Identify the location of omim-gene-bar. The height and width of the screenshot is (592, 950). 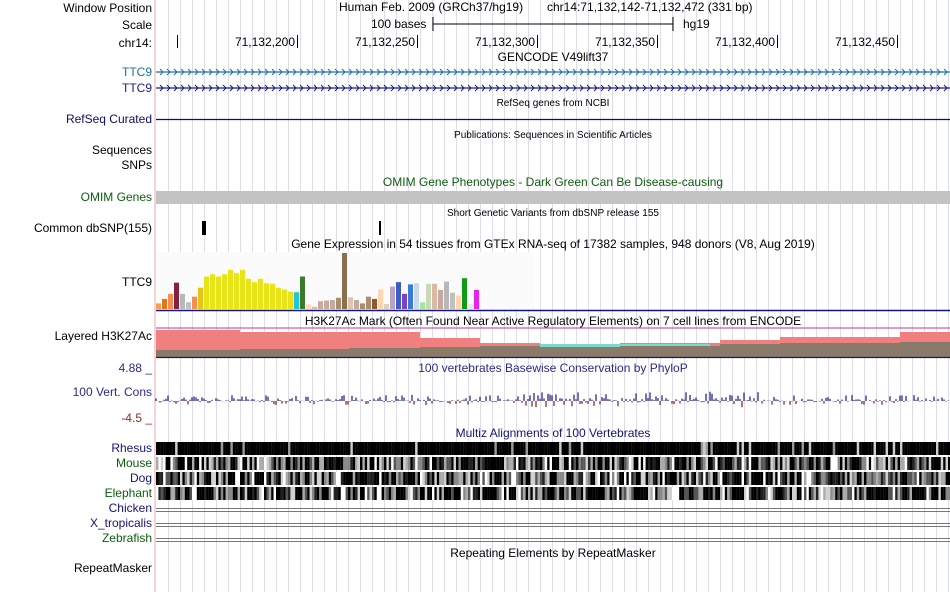
(553, 197).